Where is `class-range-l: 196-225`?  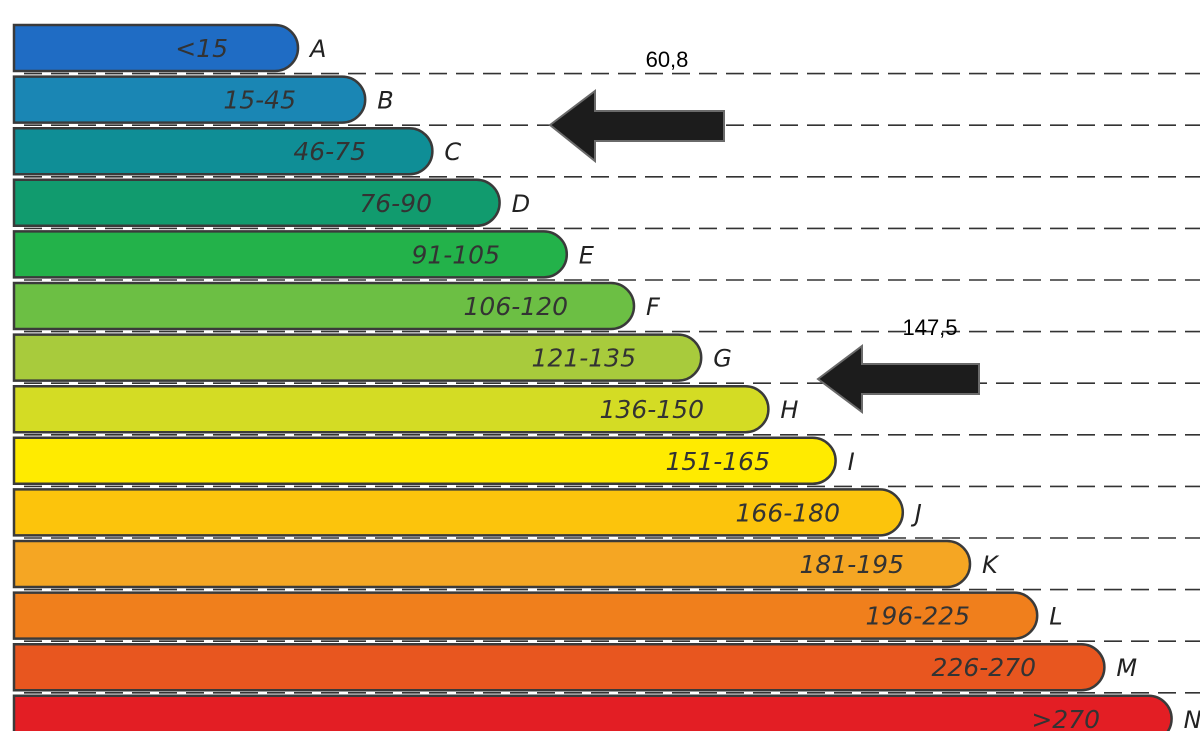 class-range-l: 196-225 is located at coordinates (918, 616).